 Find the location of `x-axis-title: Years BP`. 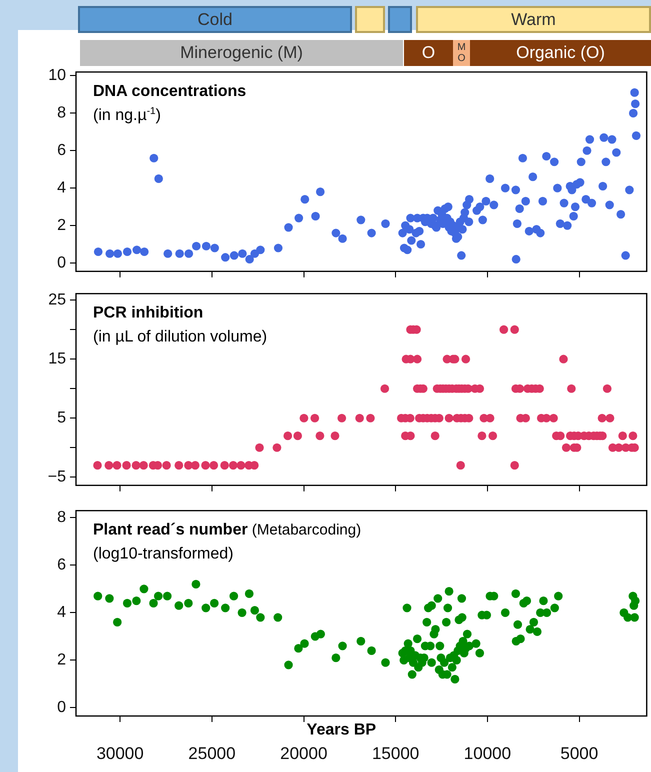

x-axis-title: Years BP is located at coordinates (341, 729).